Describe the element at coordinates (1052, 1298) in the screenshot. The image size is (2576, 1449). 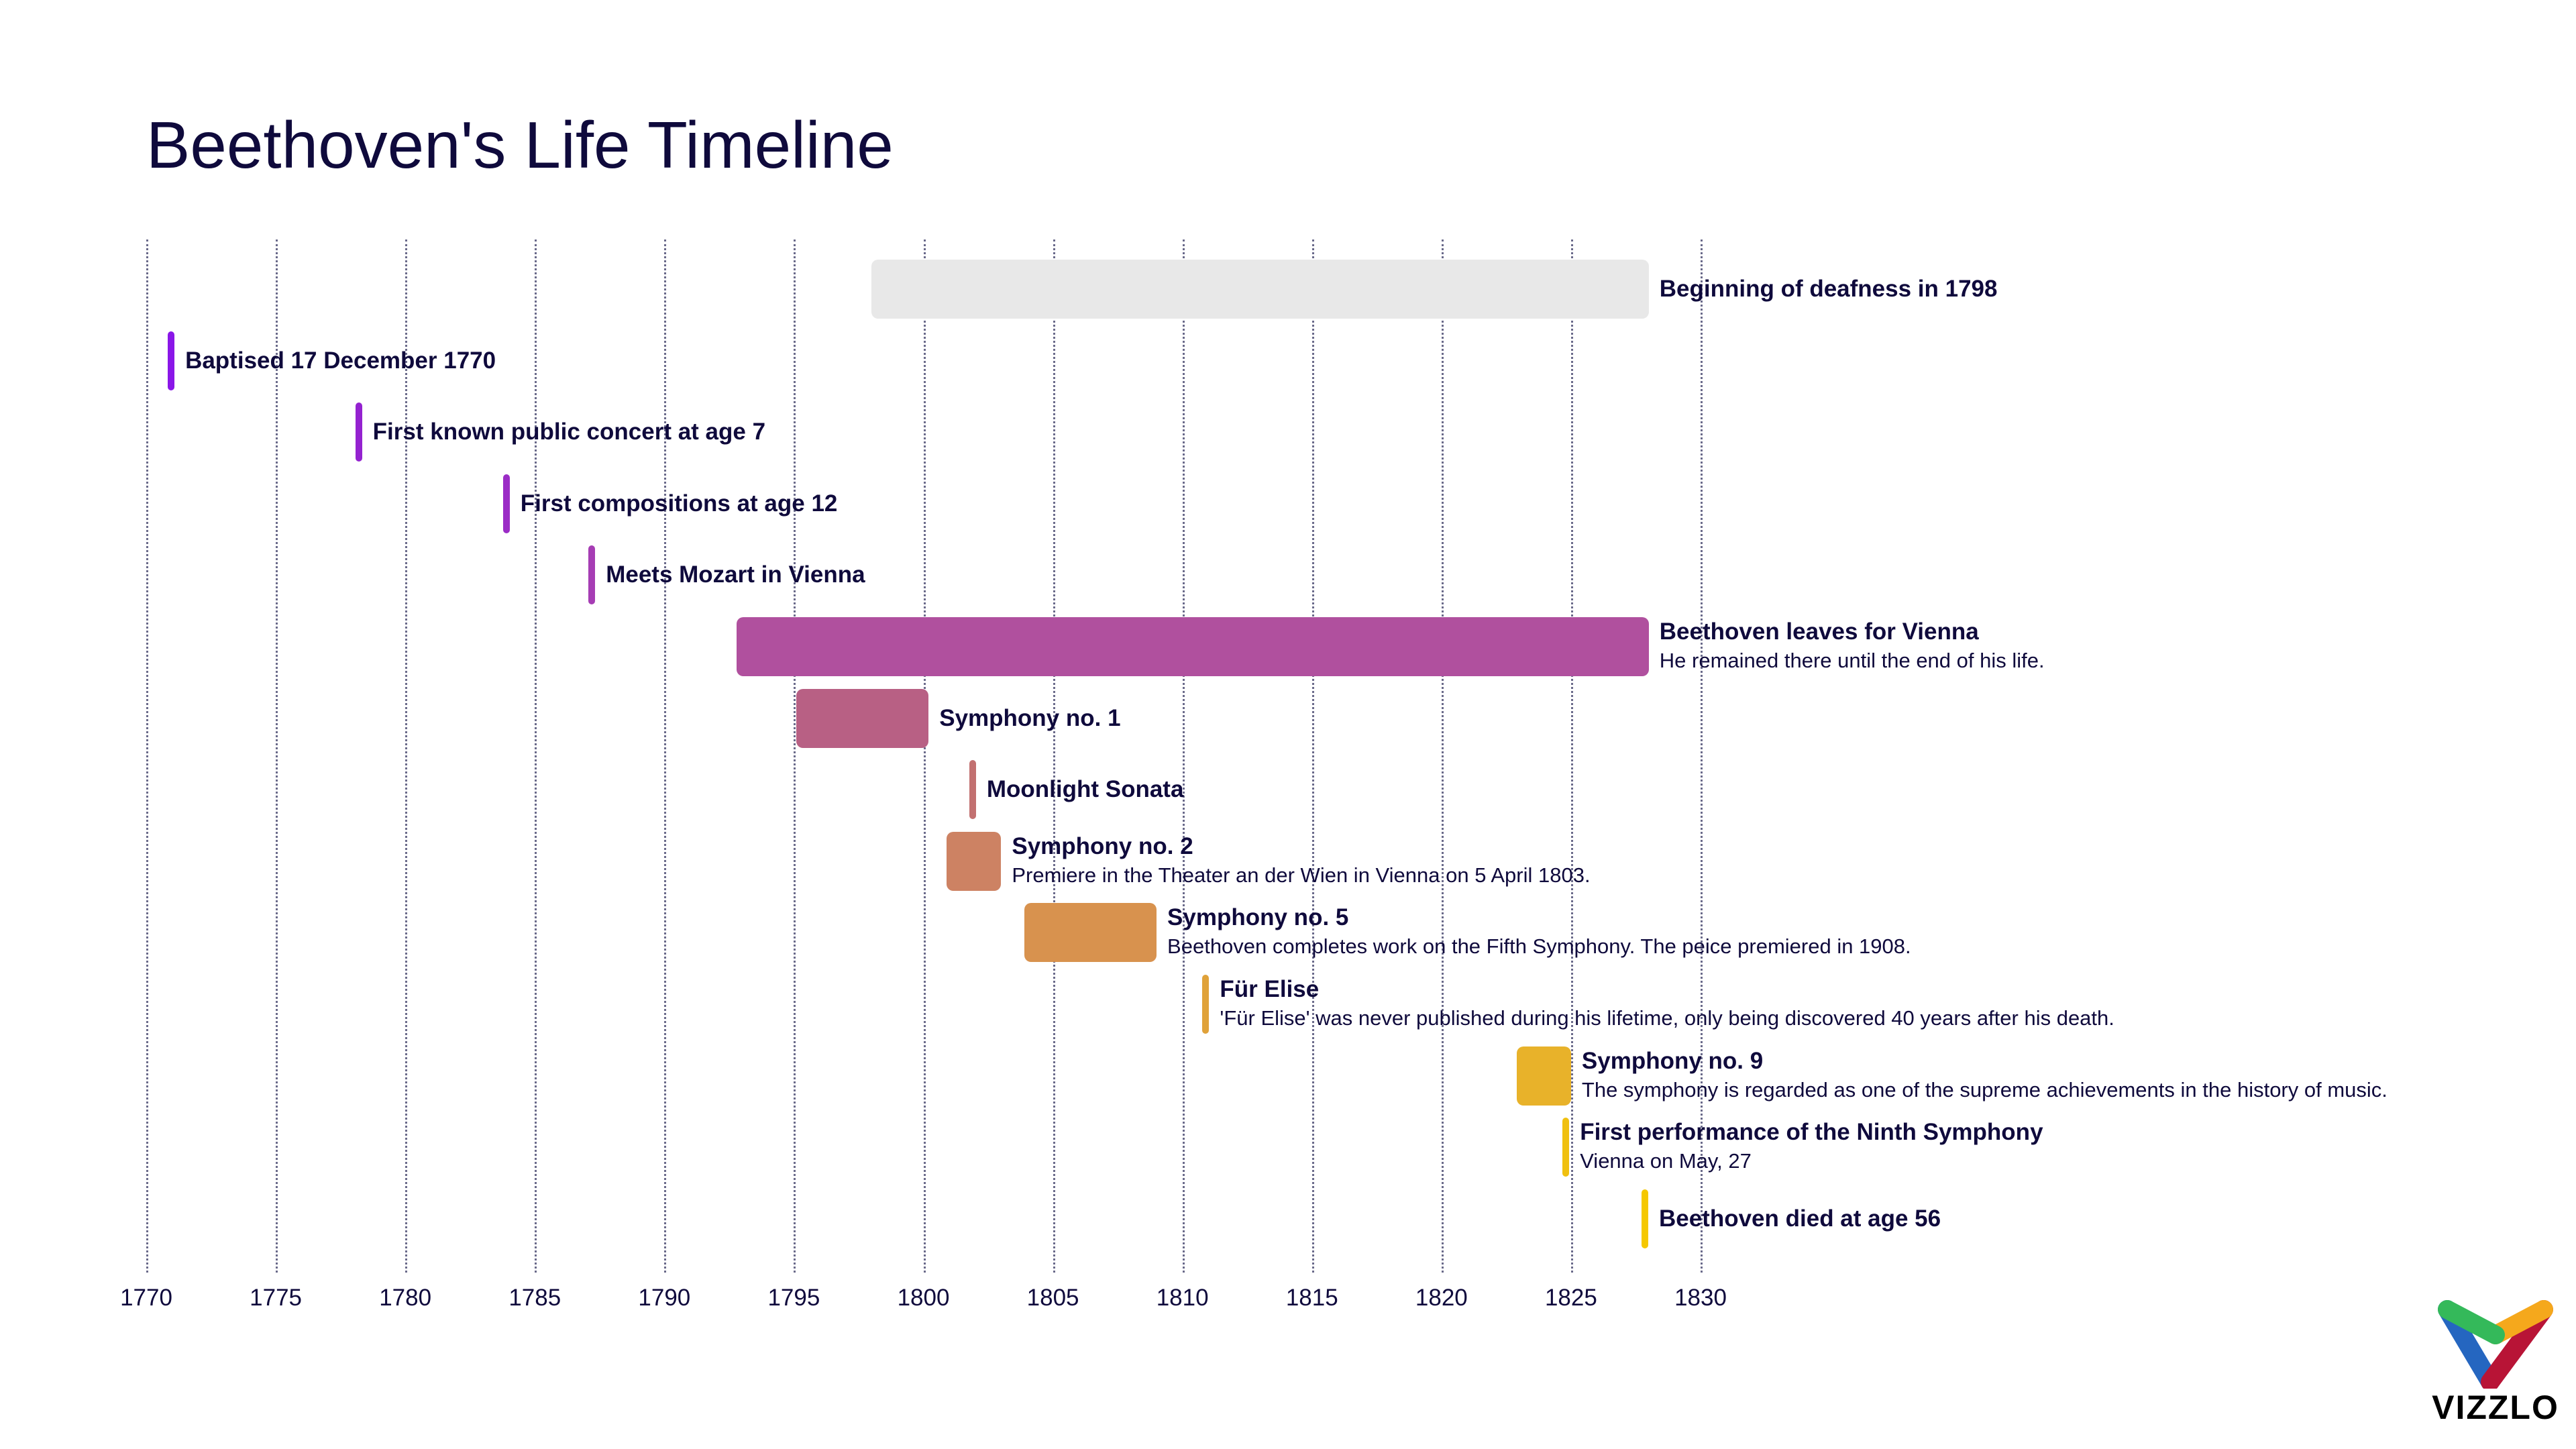
I see `x-tick-label: 1805` at that location.